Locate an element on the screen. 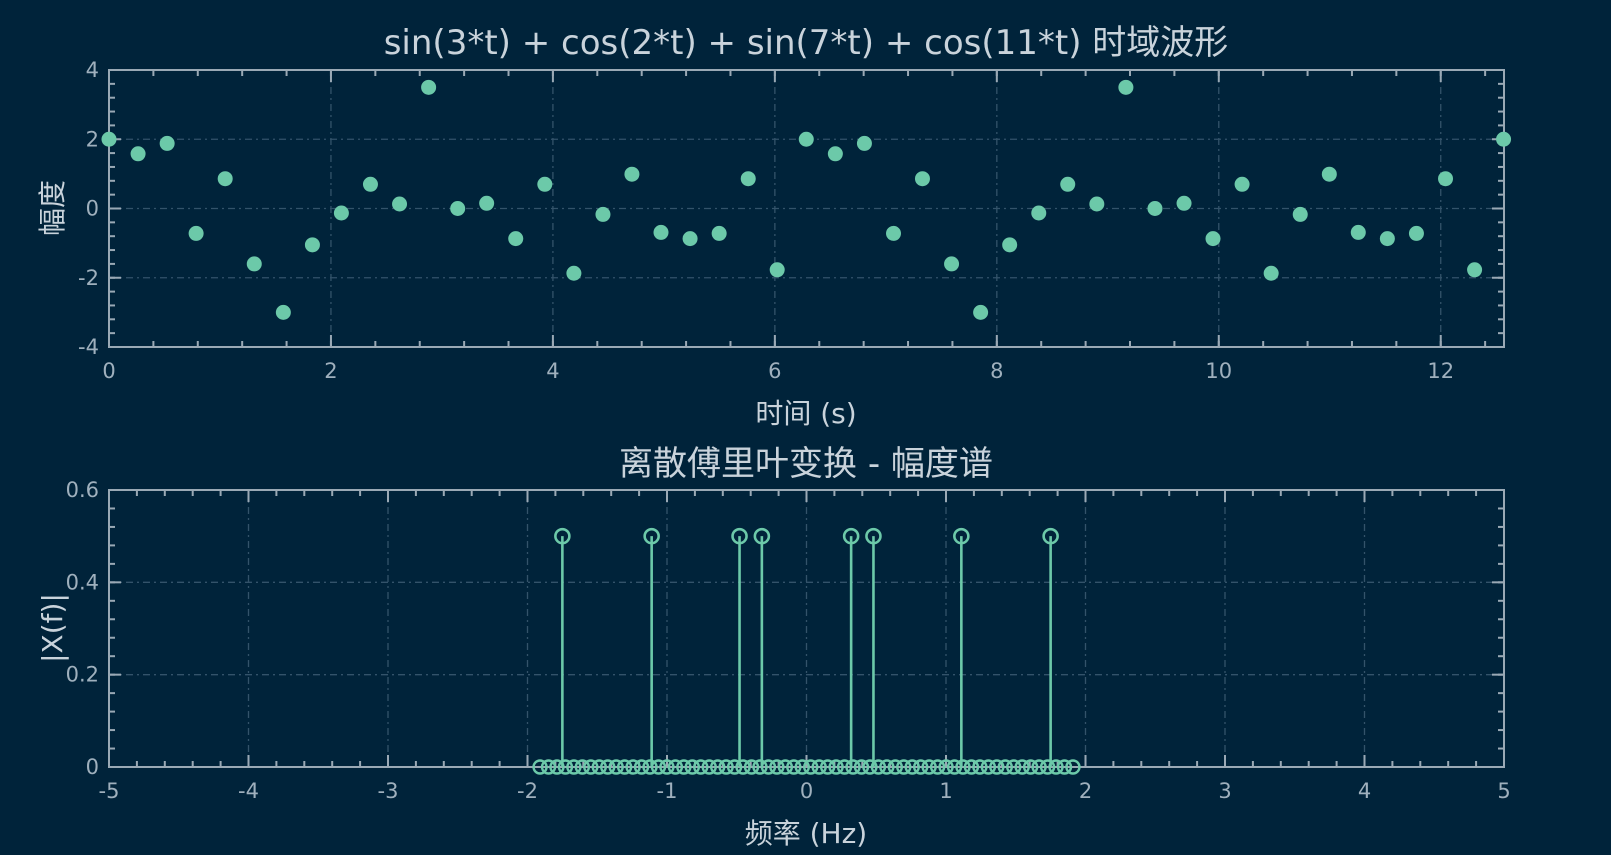  bottom-y-axis-label: |X(f)| is located at coordinates (52, 628).